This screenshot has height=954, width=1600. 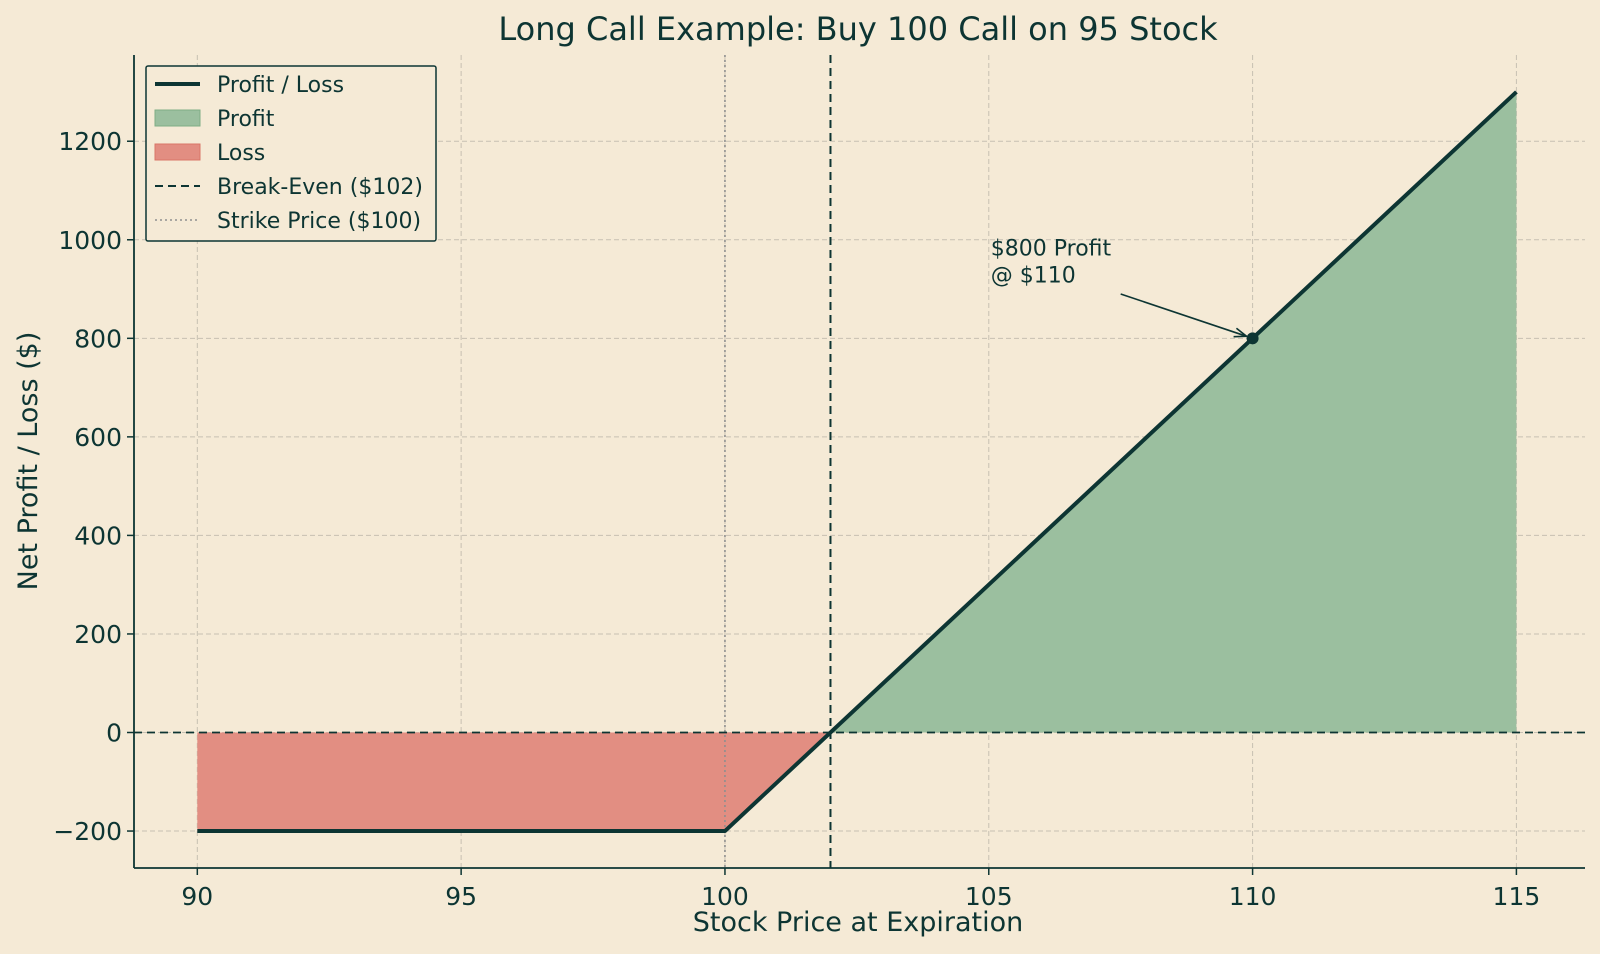 What do you see at coordinates (98, 338) in the screenshot?
I see `y-tick-label: 800` at bounding box center [98, 338].